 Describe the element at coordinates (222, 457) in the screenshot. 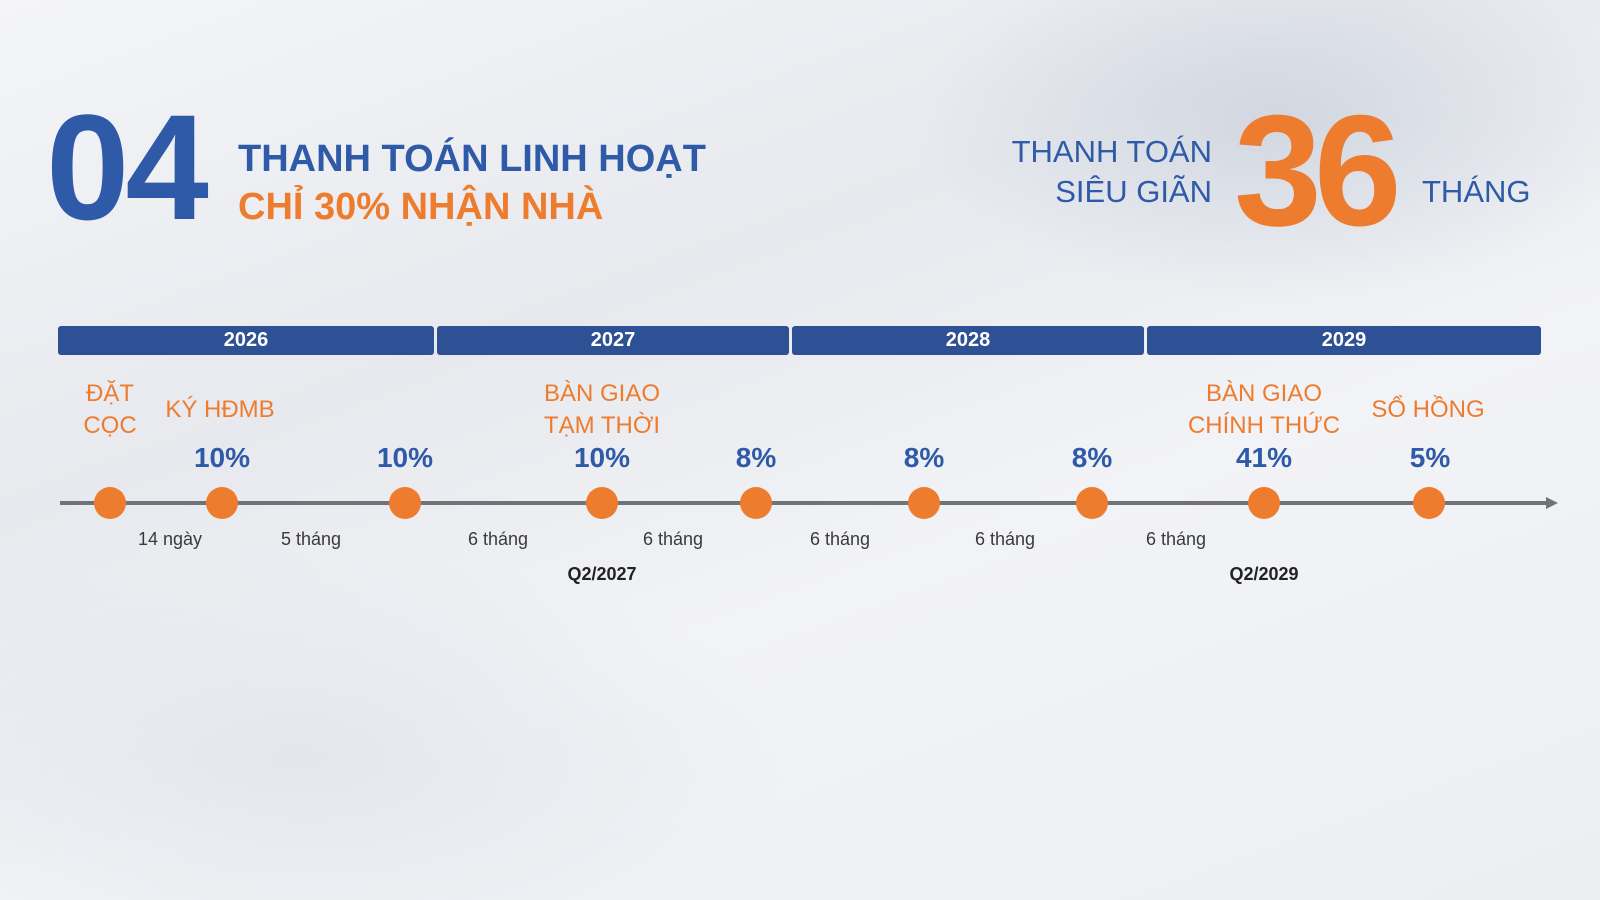

I see `payment-percent-1: 10%` at that location.